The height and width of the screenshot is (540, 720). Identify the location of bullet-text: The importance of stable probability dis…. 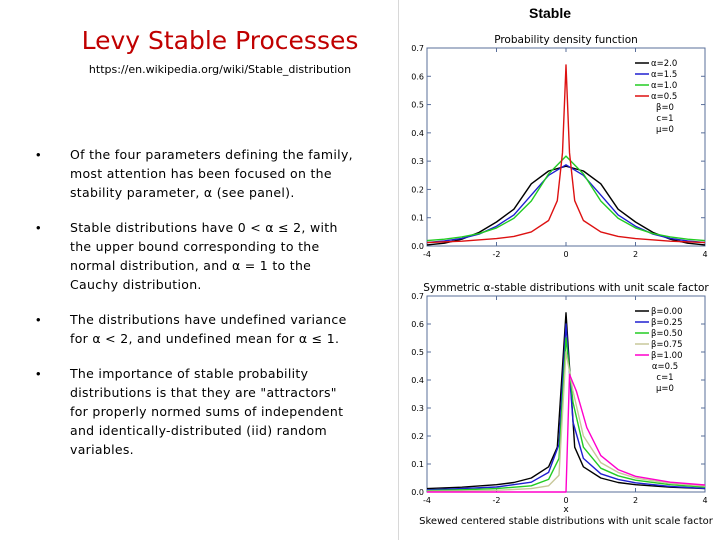
(207, 411).